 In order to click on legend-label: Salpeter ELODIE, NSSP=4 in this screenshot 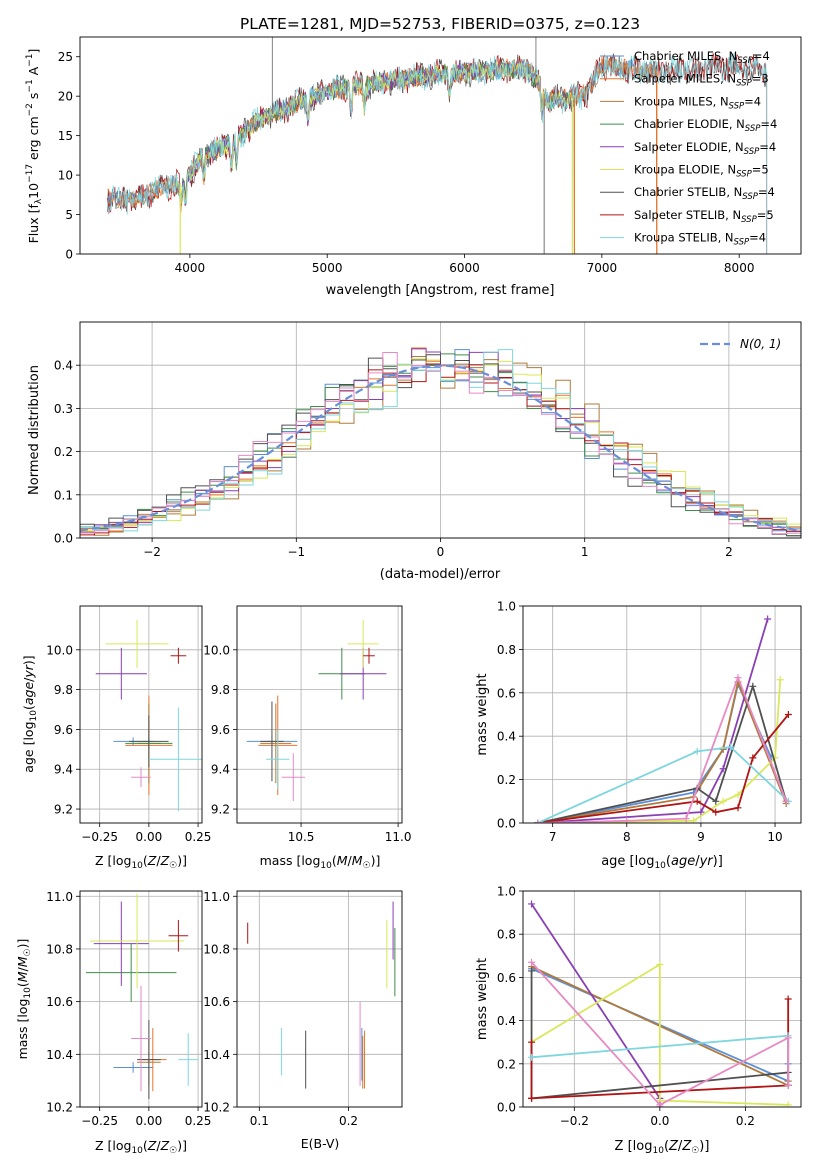, I will do `click(705, 148)`.